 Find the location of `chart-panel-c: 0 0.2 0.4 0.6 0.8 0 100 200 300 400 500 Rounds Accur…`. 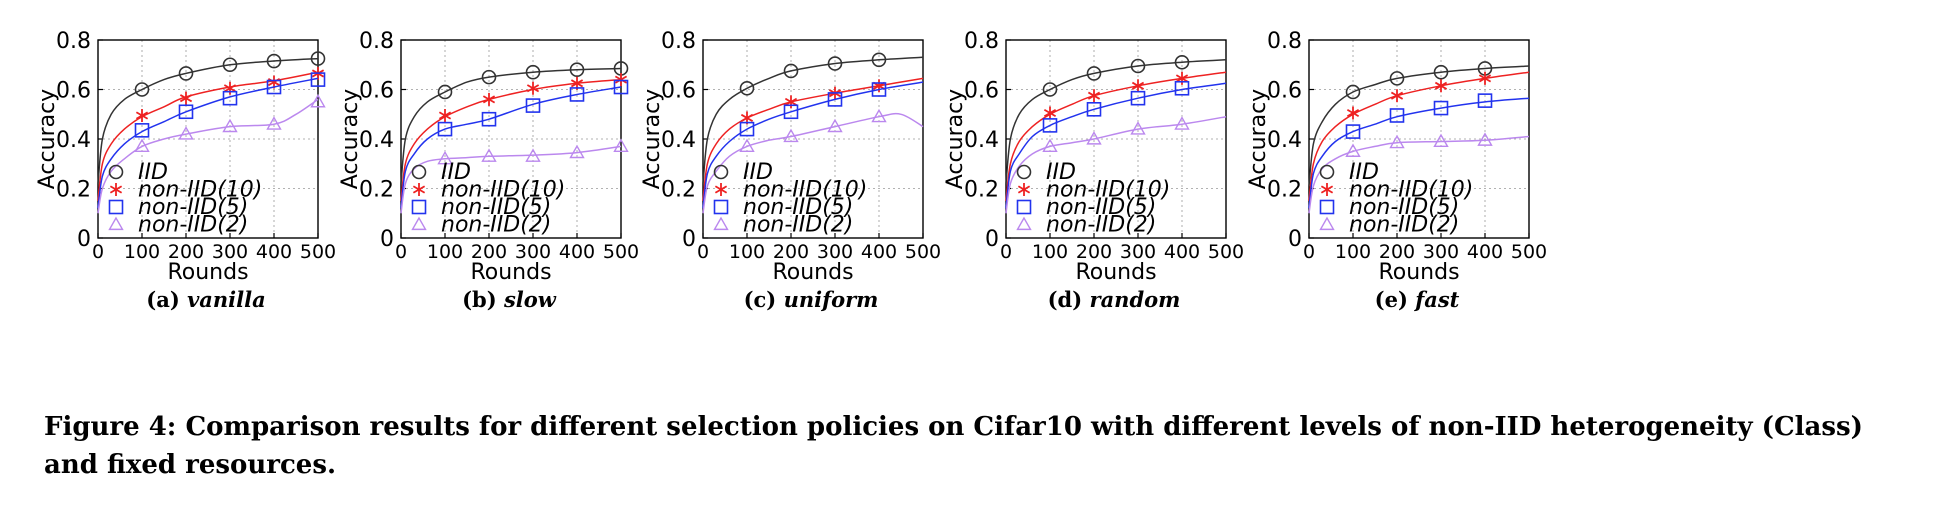

chart-panel-c: 0 0.2 0.4 0.6 0.8 0 100 200 300 400 500 Rounds Accur… is located at coordinates (790, 170).